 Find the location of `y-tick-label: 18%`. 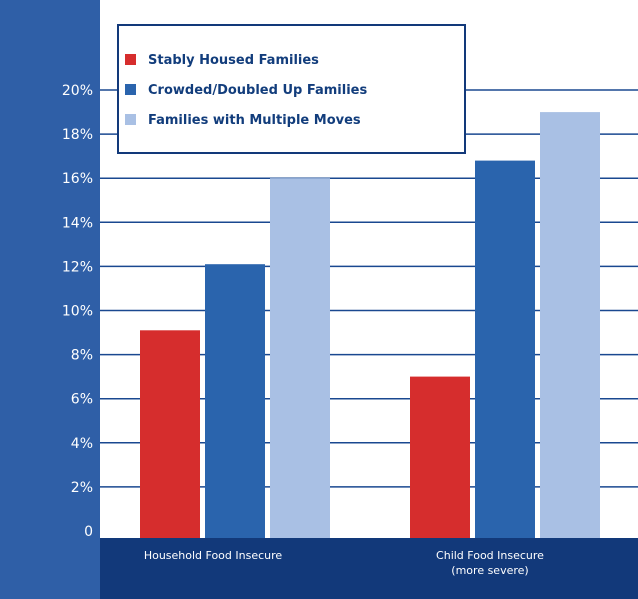

y-tick-label: 18% is located at coordinates (77, 135).